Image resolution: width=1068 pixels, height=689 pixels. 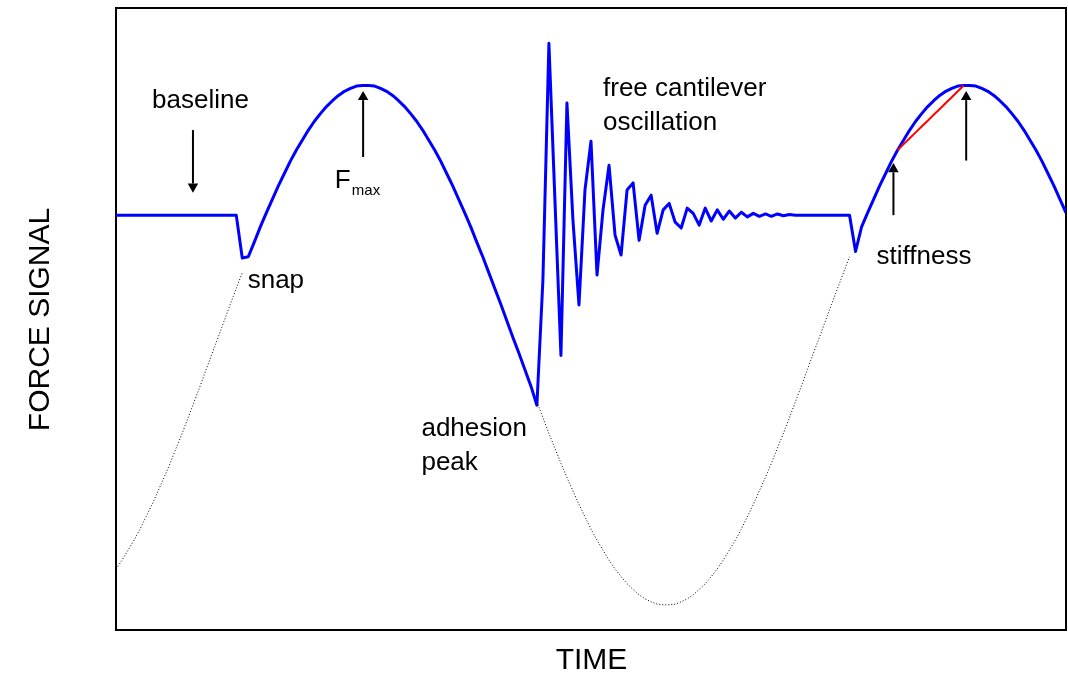 What do you see at coordinates (38, 319) in the screenshot?
I see `y-axis-title: FORCE SIGNAL` at bounding box center [38, 319].